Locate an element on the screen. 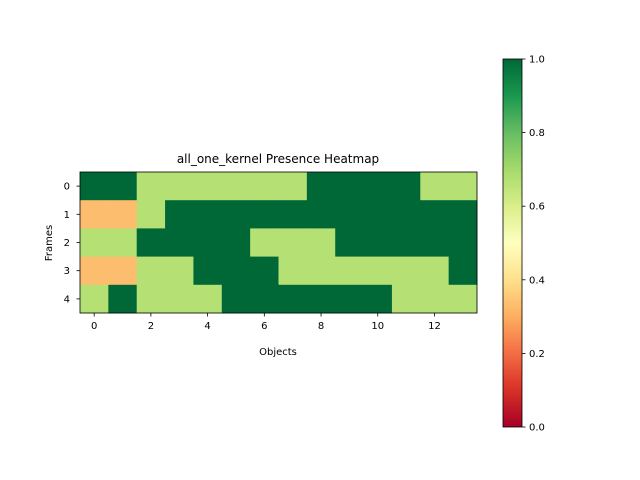 This screenshot has height=480, width=640. x-tick-label: 4 is located at coordinates (207, 326).